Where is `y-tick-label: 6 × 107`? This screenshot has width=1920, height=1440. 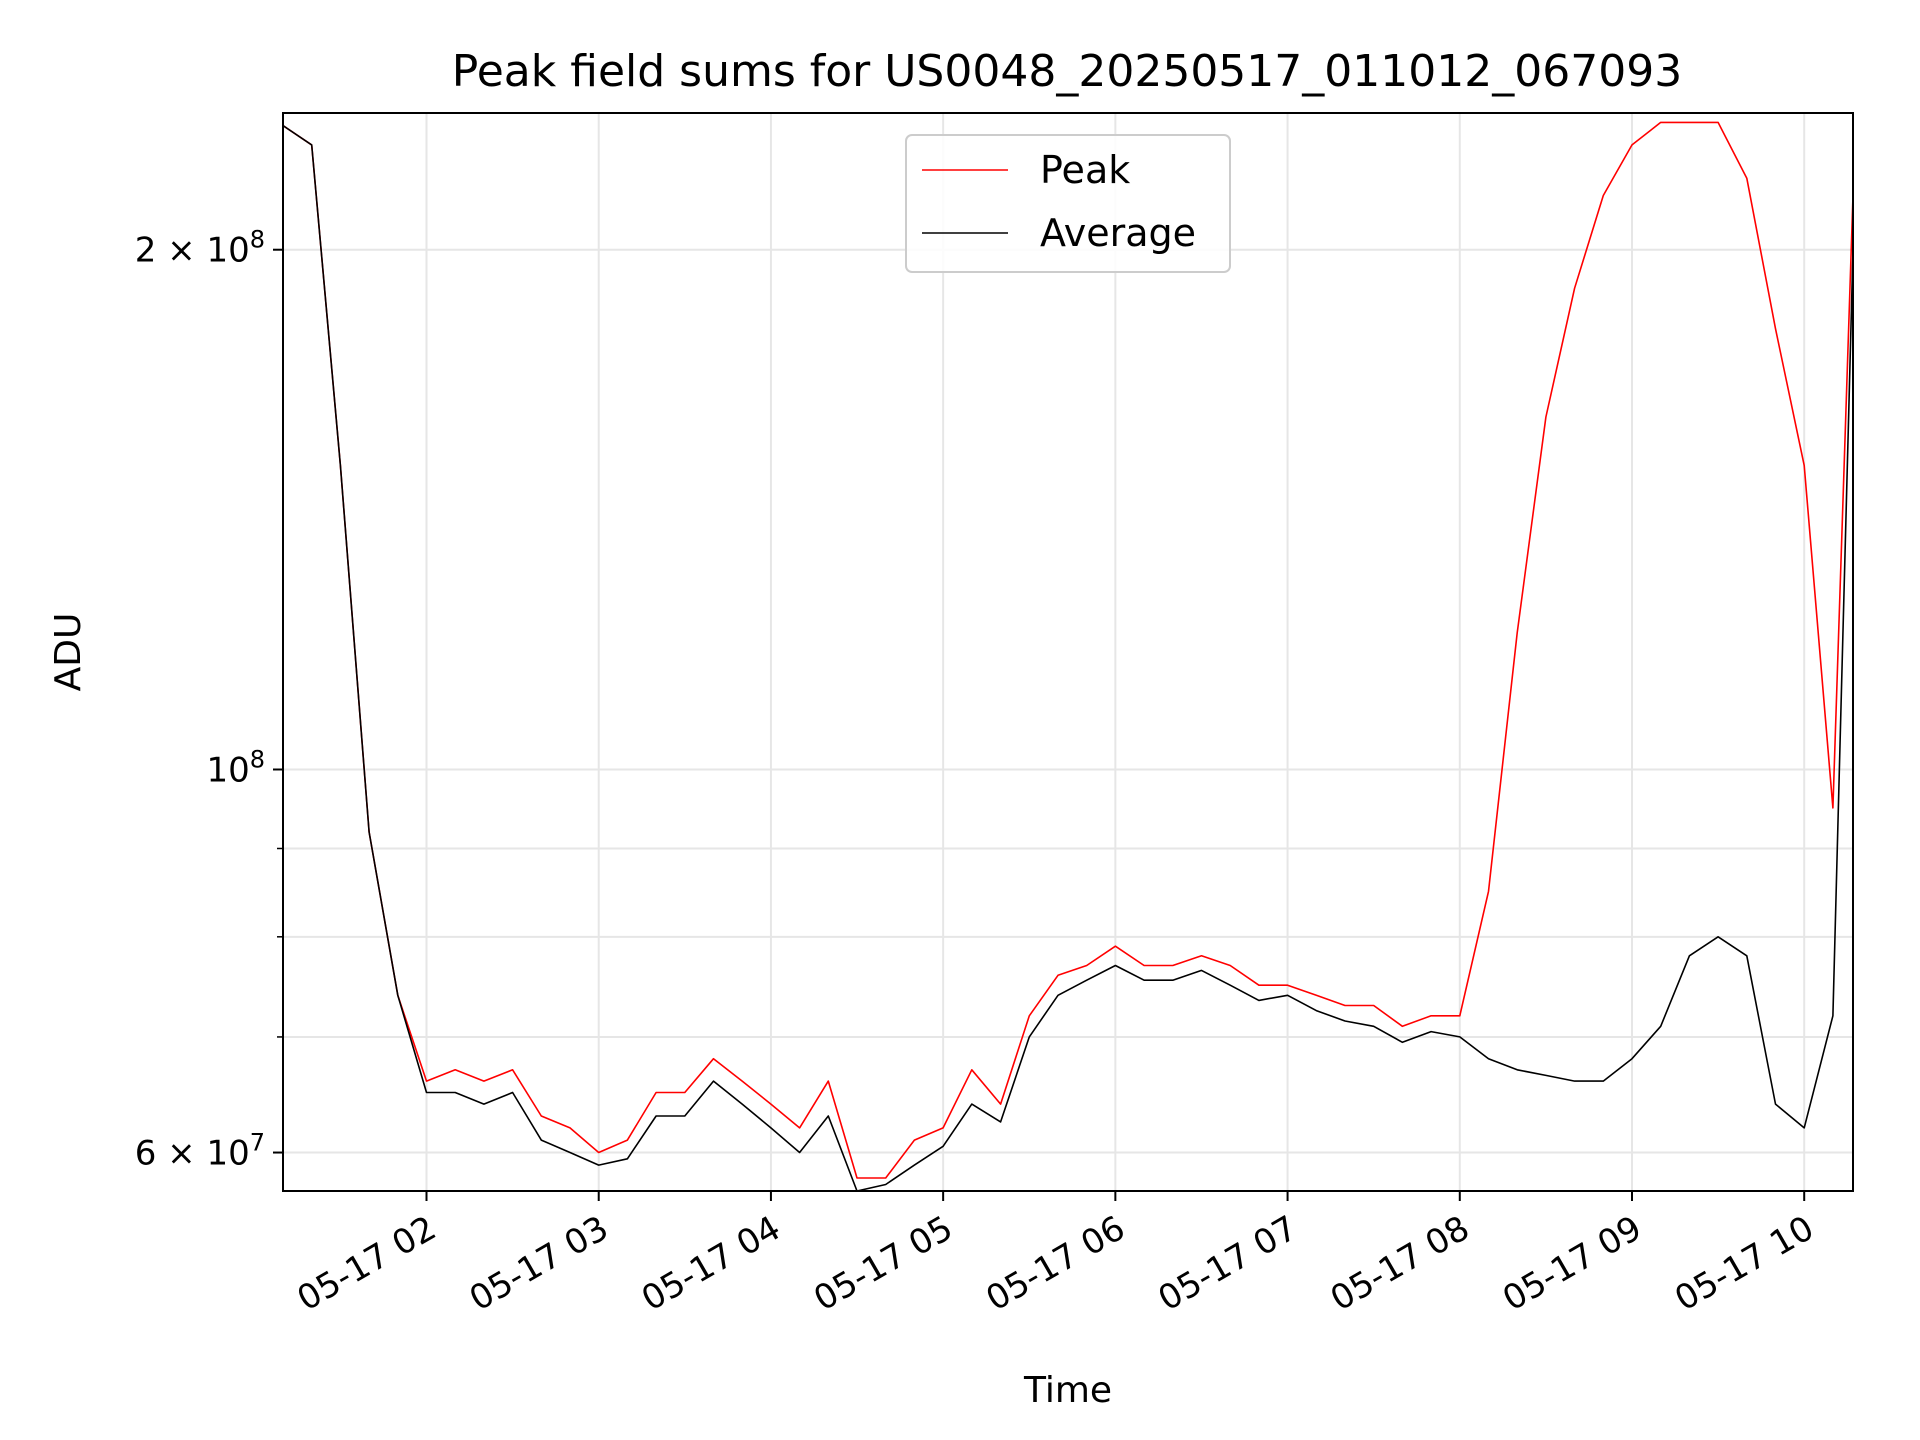
y-tick-label: 6 × 107 is located at coordinates (200, 1151).